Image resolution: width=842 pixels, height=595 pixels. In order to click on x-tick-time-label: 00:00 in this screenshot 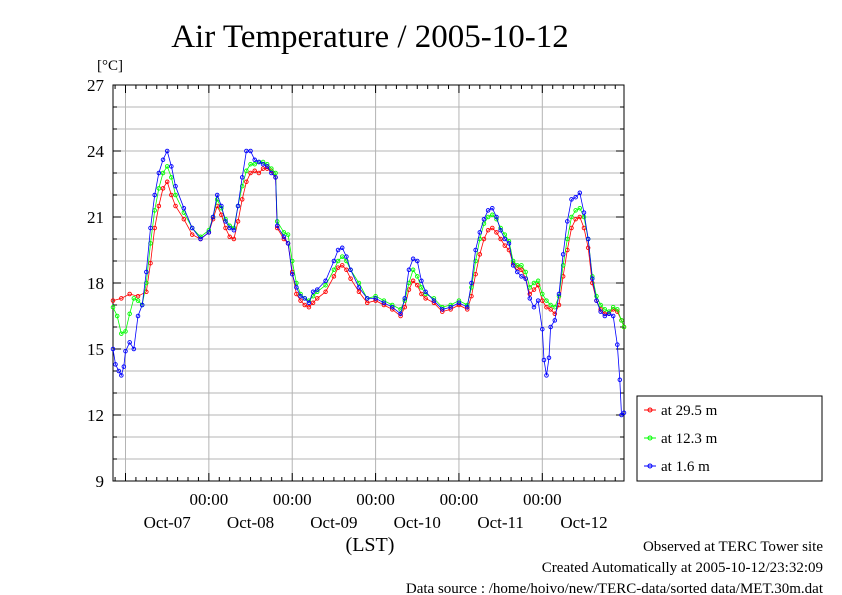, I will do `click(208, 499)`.